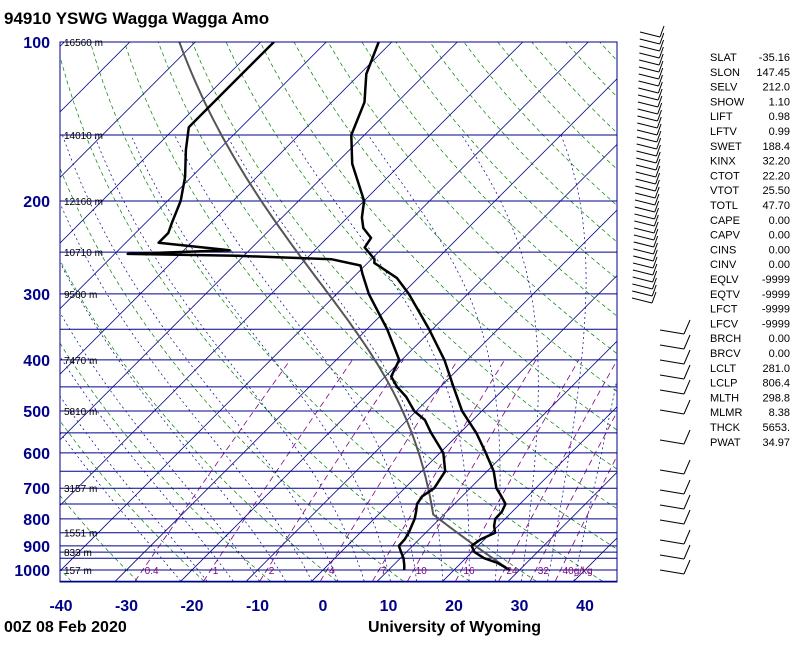  What do you see at coordinates (723, 265) in the screenshot?
I see `index-name: CINV` at bounding box center [723, 265].